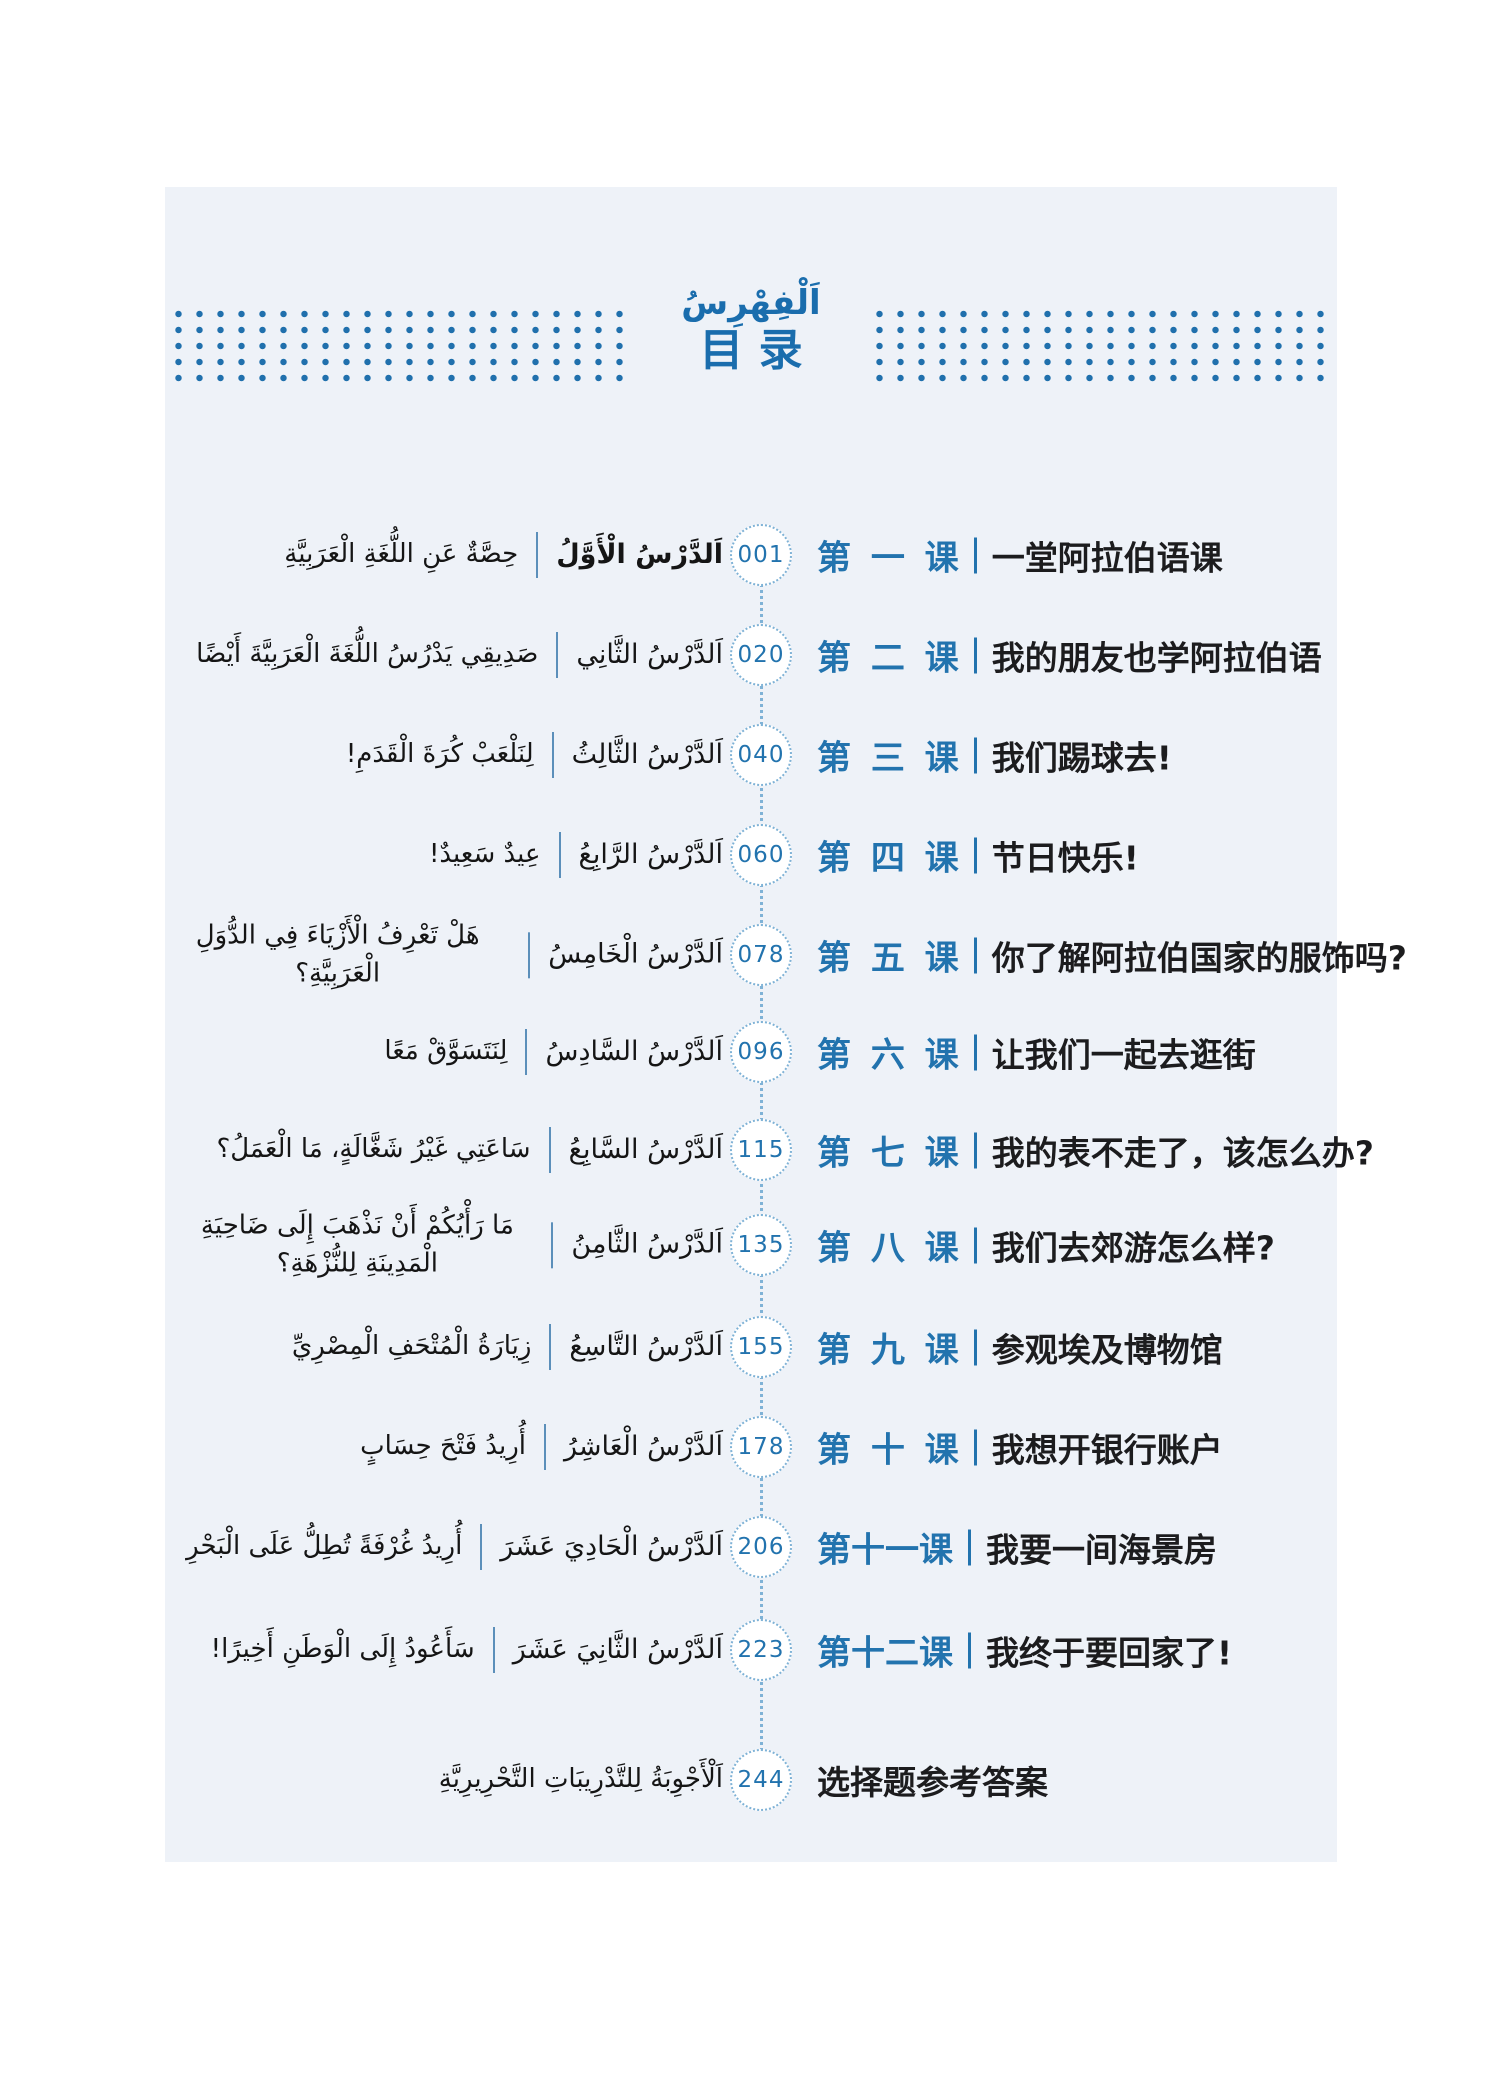 The height and width of the screenshot is (2077, 1490). What do you see at coordinates (611, 1546) in the screenshot?
I see `lesson-title-arabic: اَلدَّرْسُ الْحَادِيَ عَشَرَ` at bounding box center [611, 1546].